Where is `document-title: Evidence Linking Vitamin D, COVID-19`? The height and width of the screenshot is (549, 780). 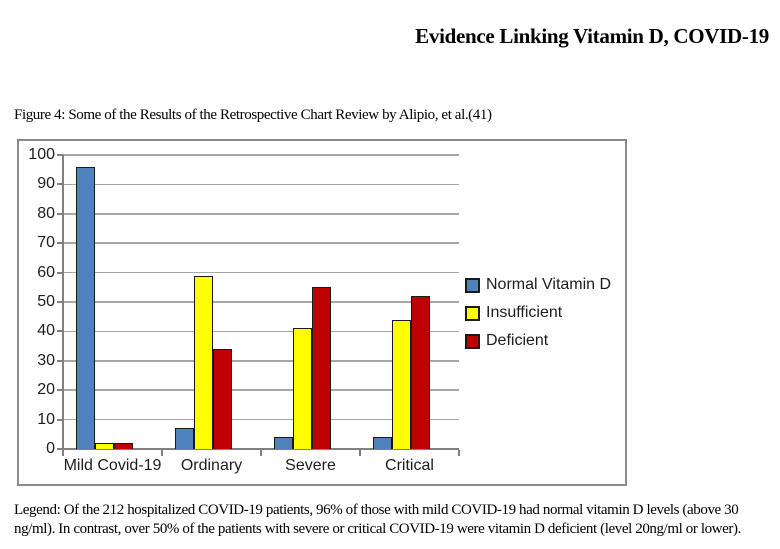
document-title: Evidence Linking Vitamin D, COVID-19 is located at coordinates (592, 36).